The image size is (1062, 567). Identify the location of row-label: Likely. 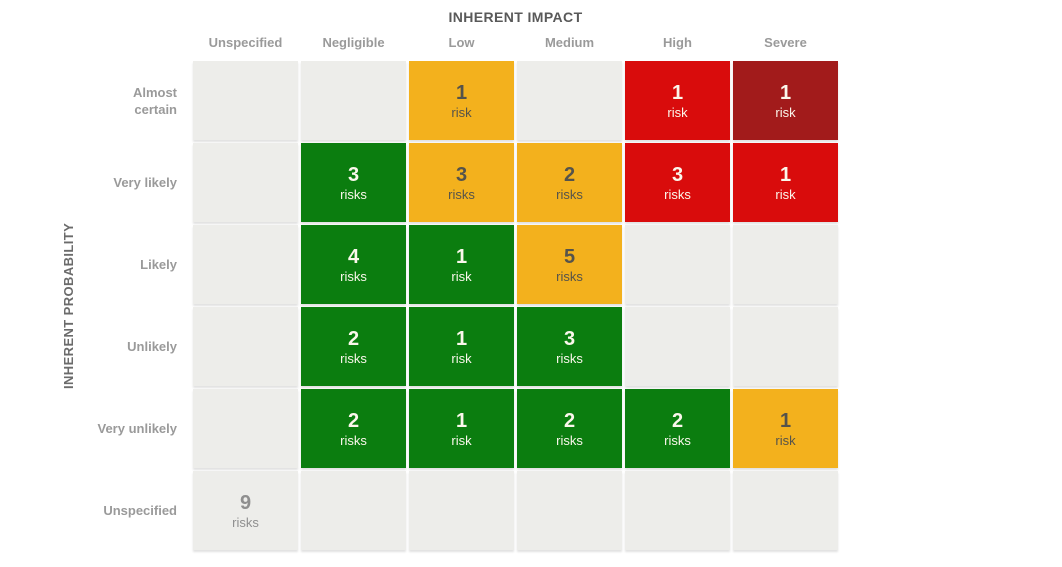
(158, 264).